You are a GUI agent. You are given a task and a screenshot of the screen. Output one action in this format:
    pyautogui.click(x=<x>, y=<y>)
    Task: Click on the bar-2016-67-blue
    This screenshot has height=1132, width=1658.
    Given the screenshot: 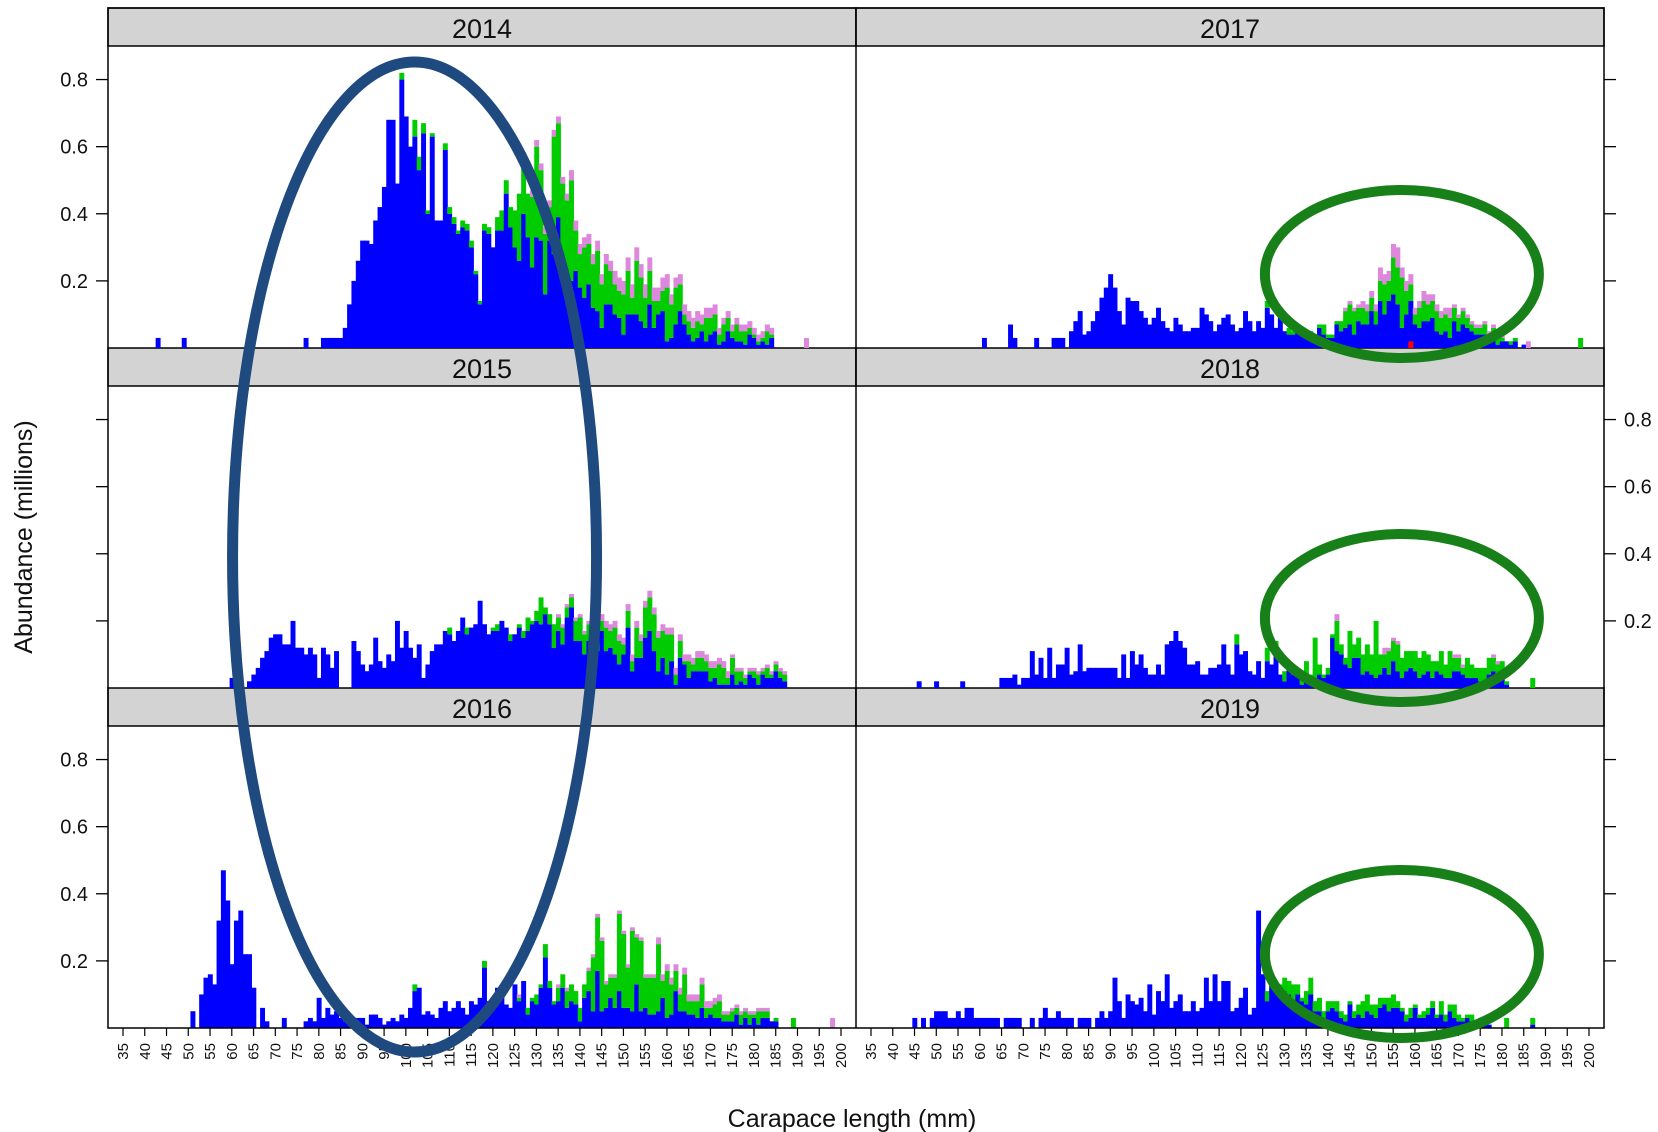 What is the action you would take?
    pyautogui.click(x=263, y=1017)
    